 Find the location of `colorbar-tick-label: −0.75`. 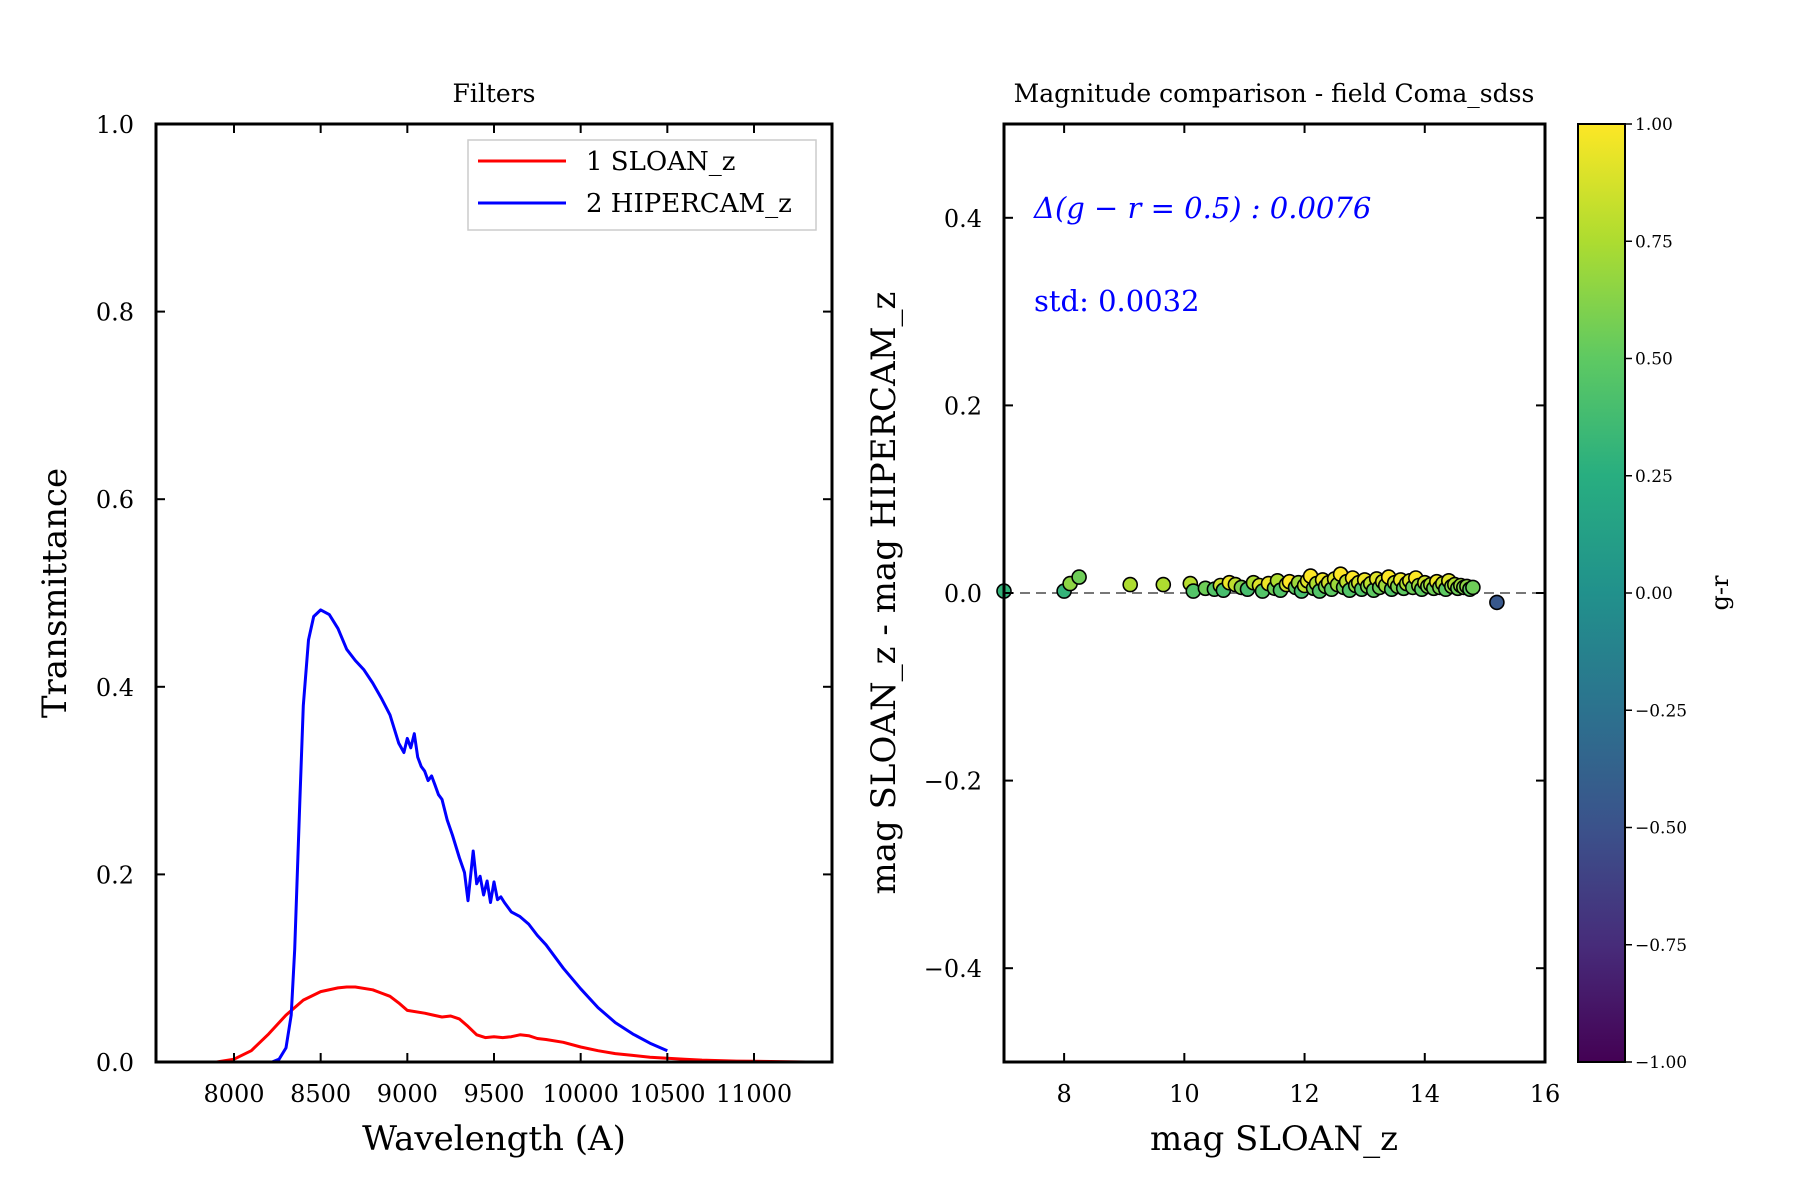

colorbar-tick-label: −0.75 is located at coordinates (1661, 946).